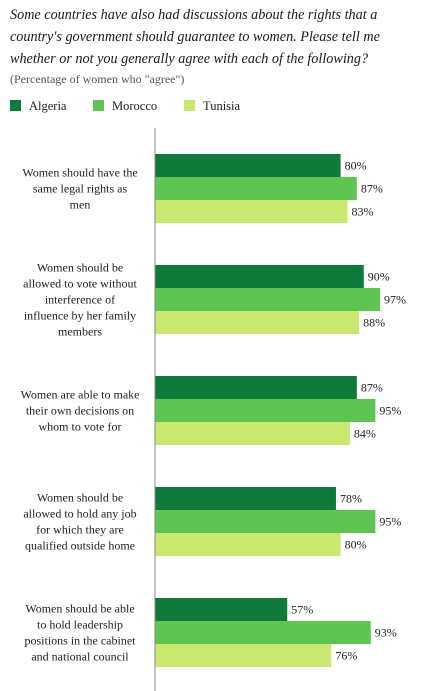 The image size is (435, 691). Describe the element at coordinates (374, 323) in the screenshot. I see `data-label-tunisia-2: 88%` at that location.